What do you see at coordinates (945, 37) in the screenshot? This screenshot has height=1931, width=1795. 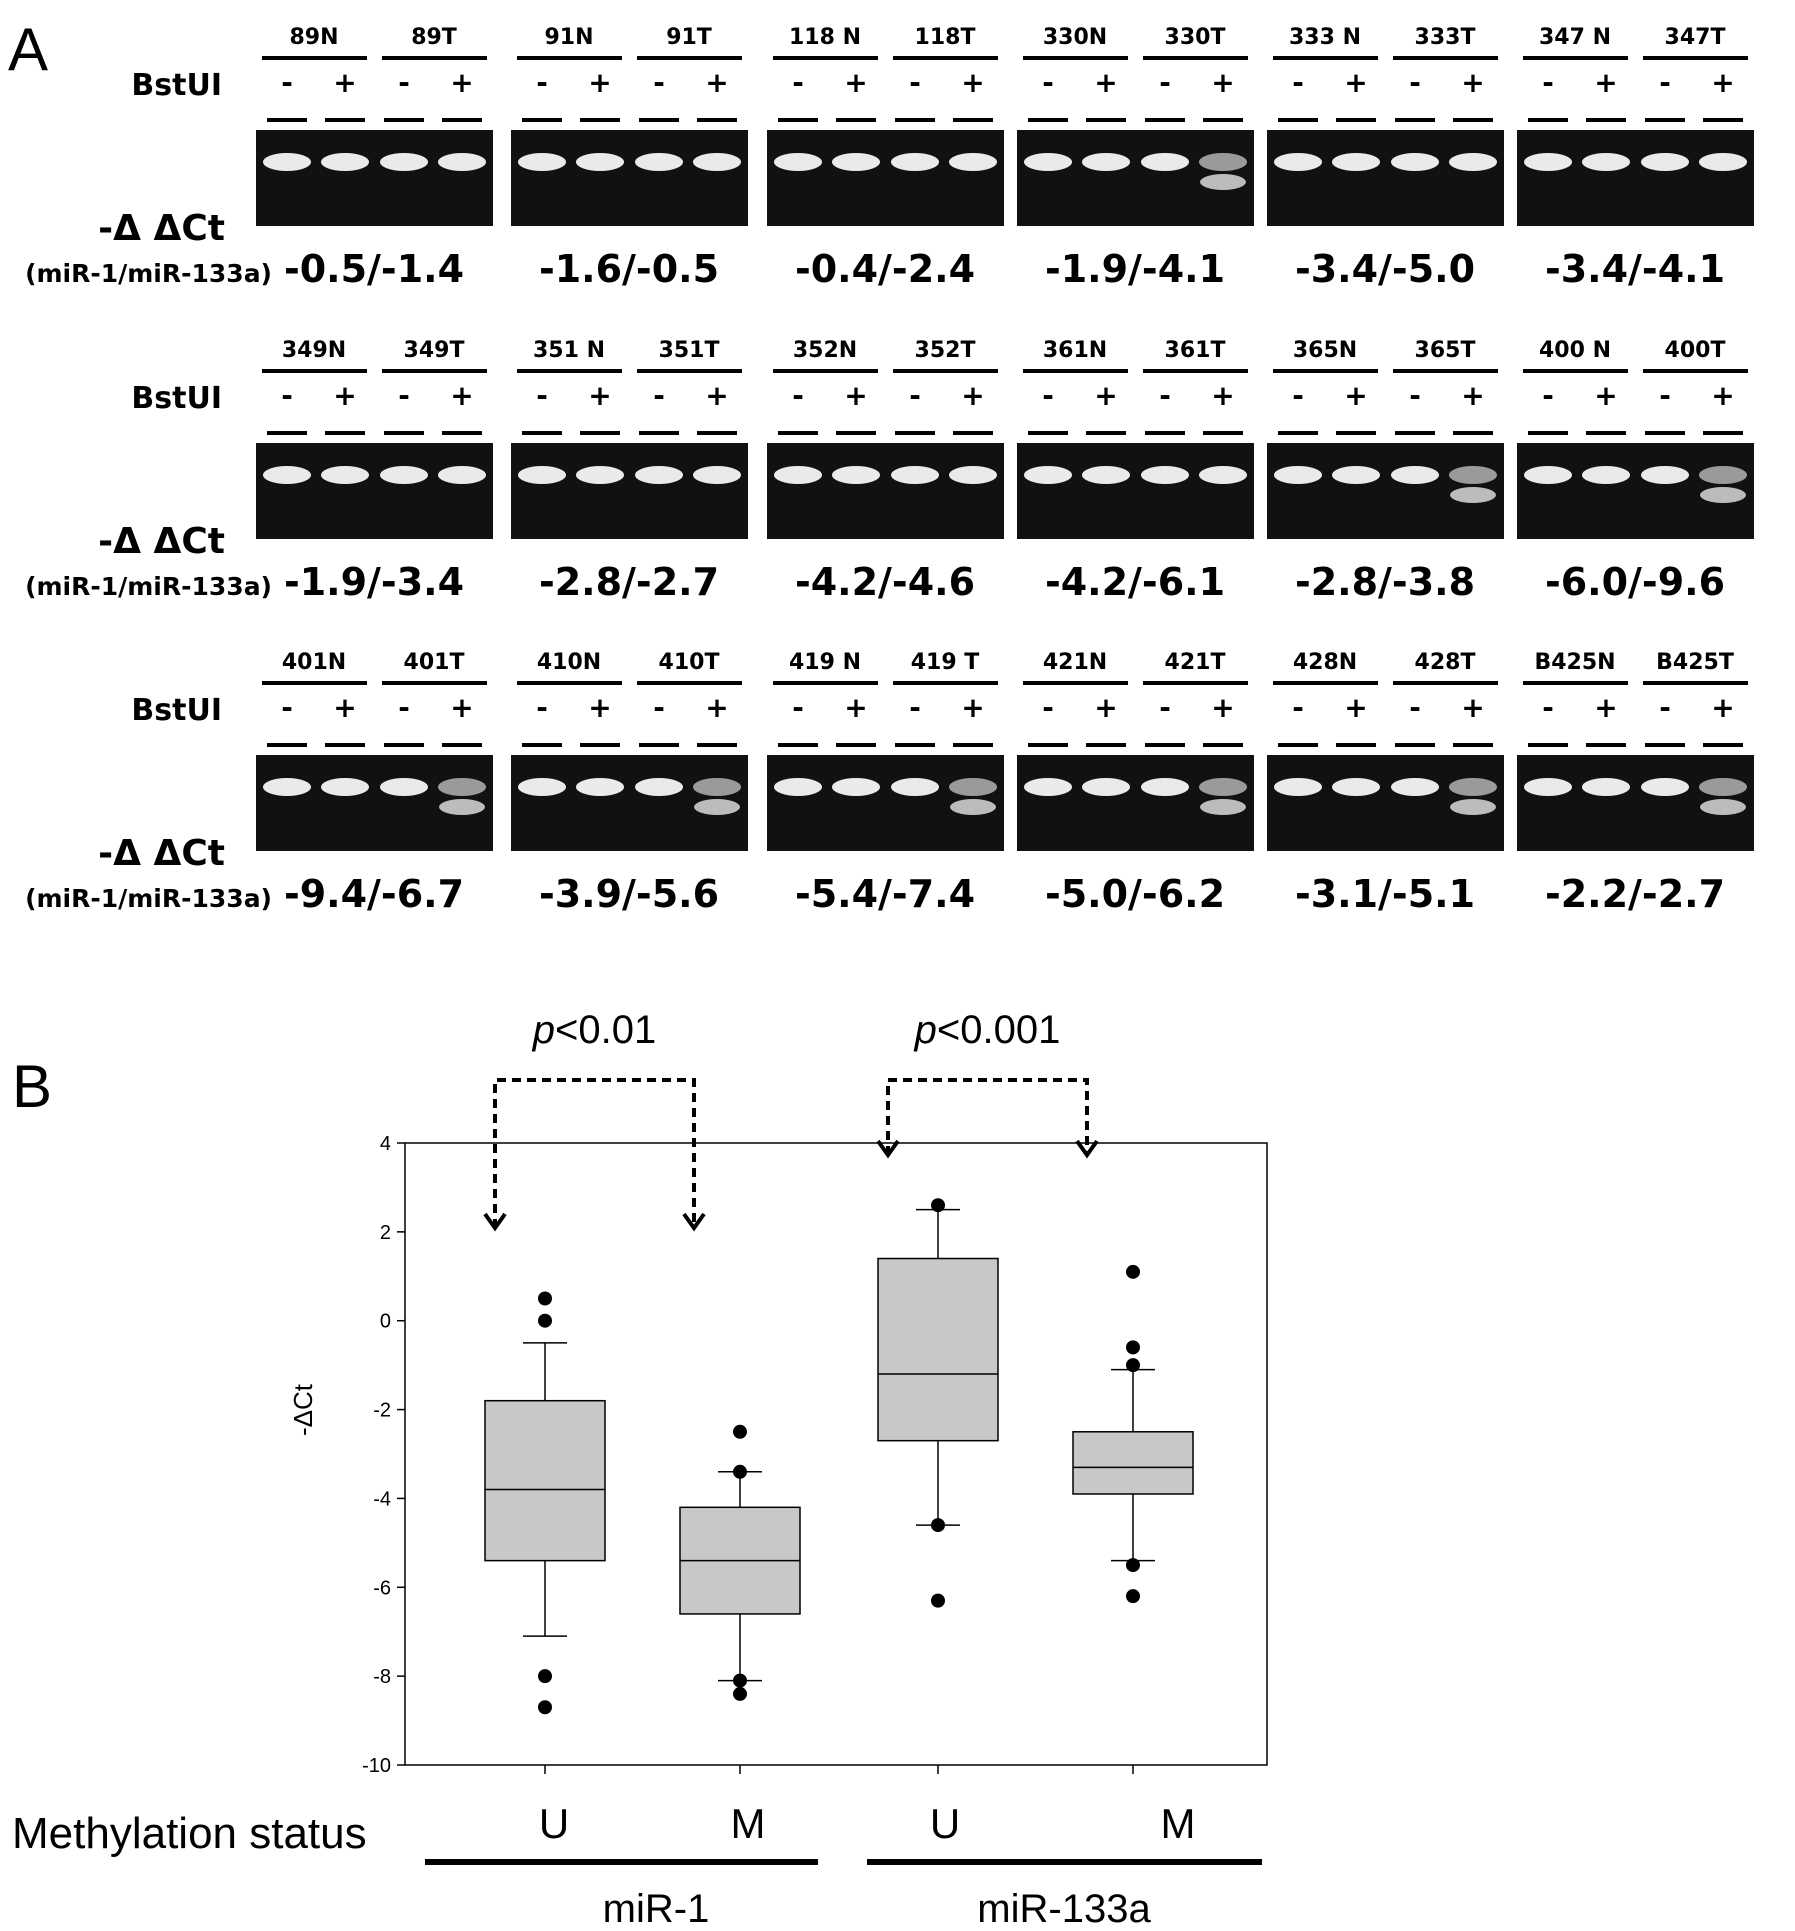 I see `tumor-sample-label: 118T` at bounding box center [945, 37].